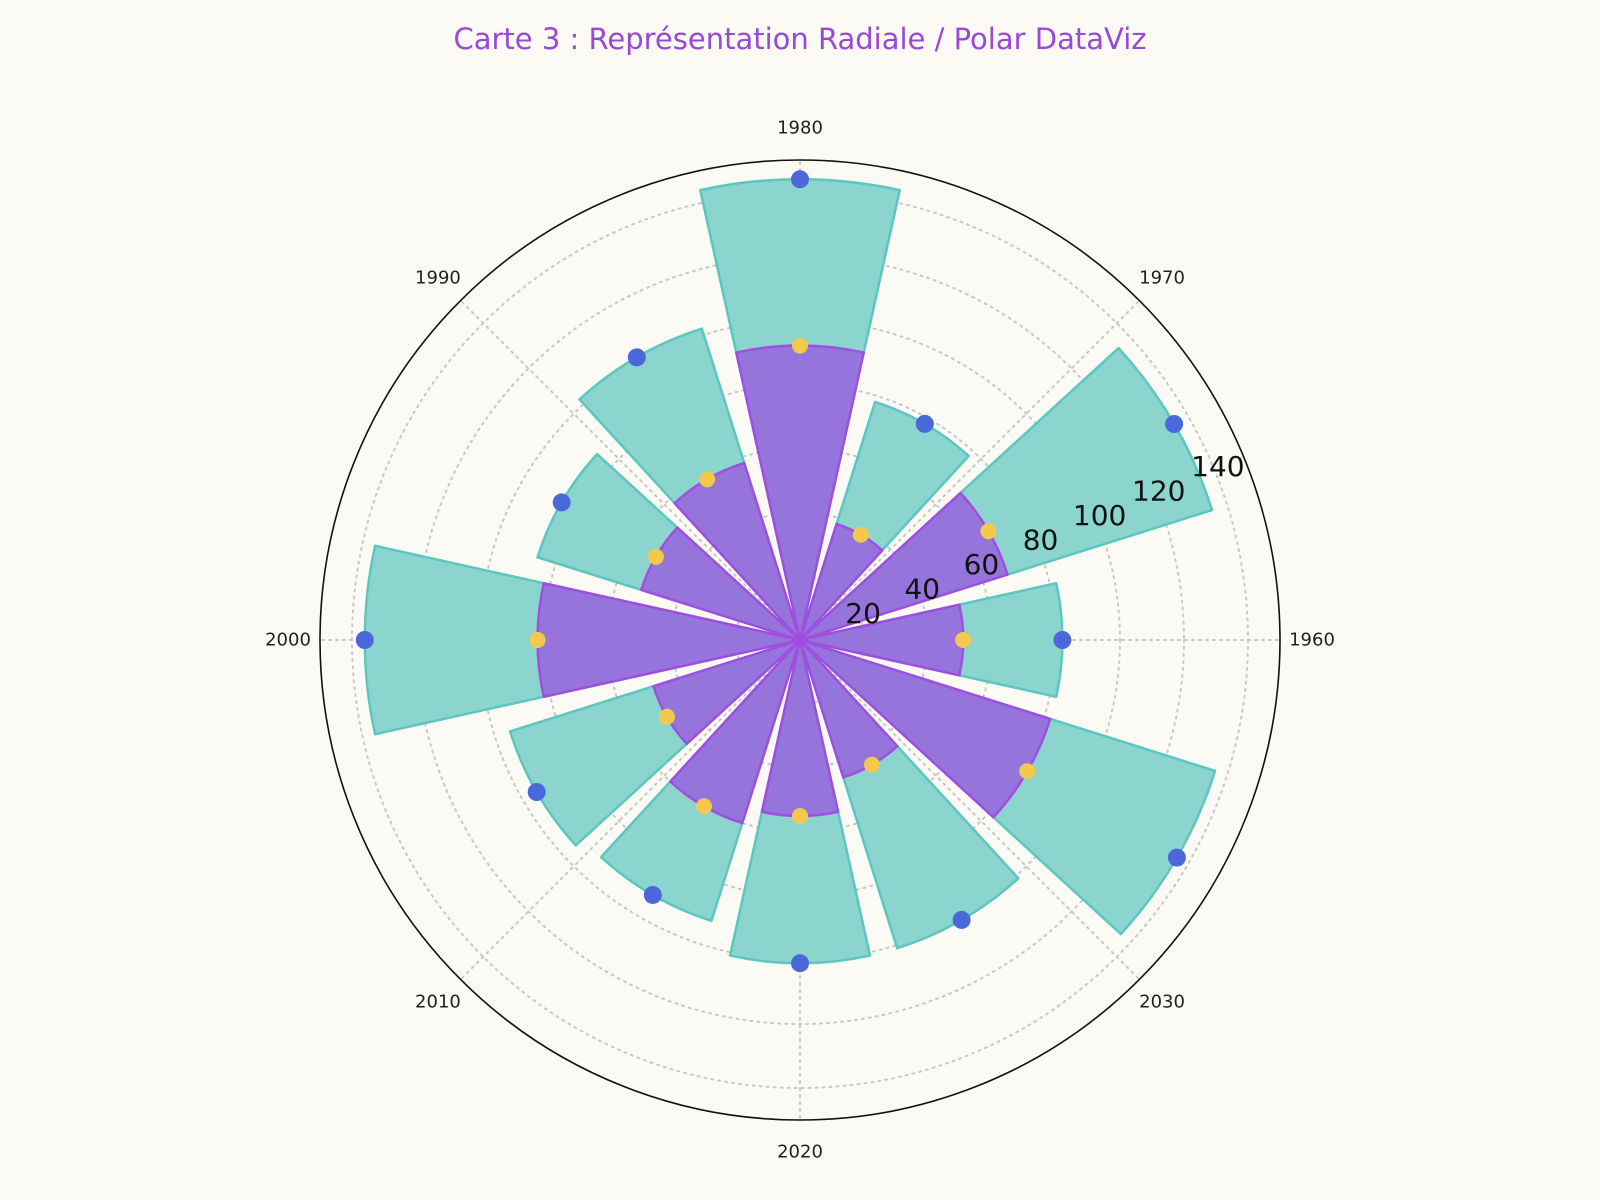 The width and height of the screenshot is (1600, 1200). What do you see at coordinates (1162, 1002) in the screenshot?
I see `angle-tick-label: 2030` at bounding box center [1162, 1002].